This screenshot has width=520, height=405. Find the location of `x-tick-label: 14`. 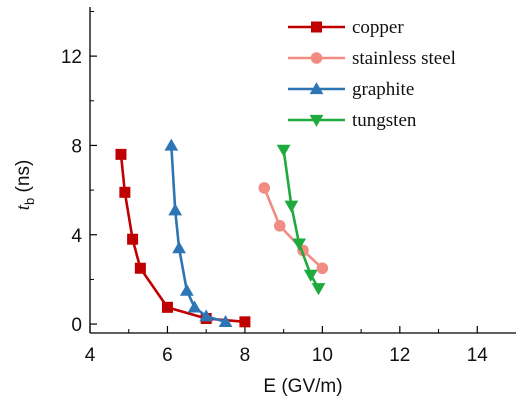

x-tick-label: 14 is located at coordinates (478, 355).